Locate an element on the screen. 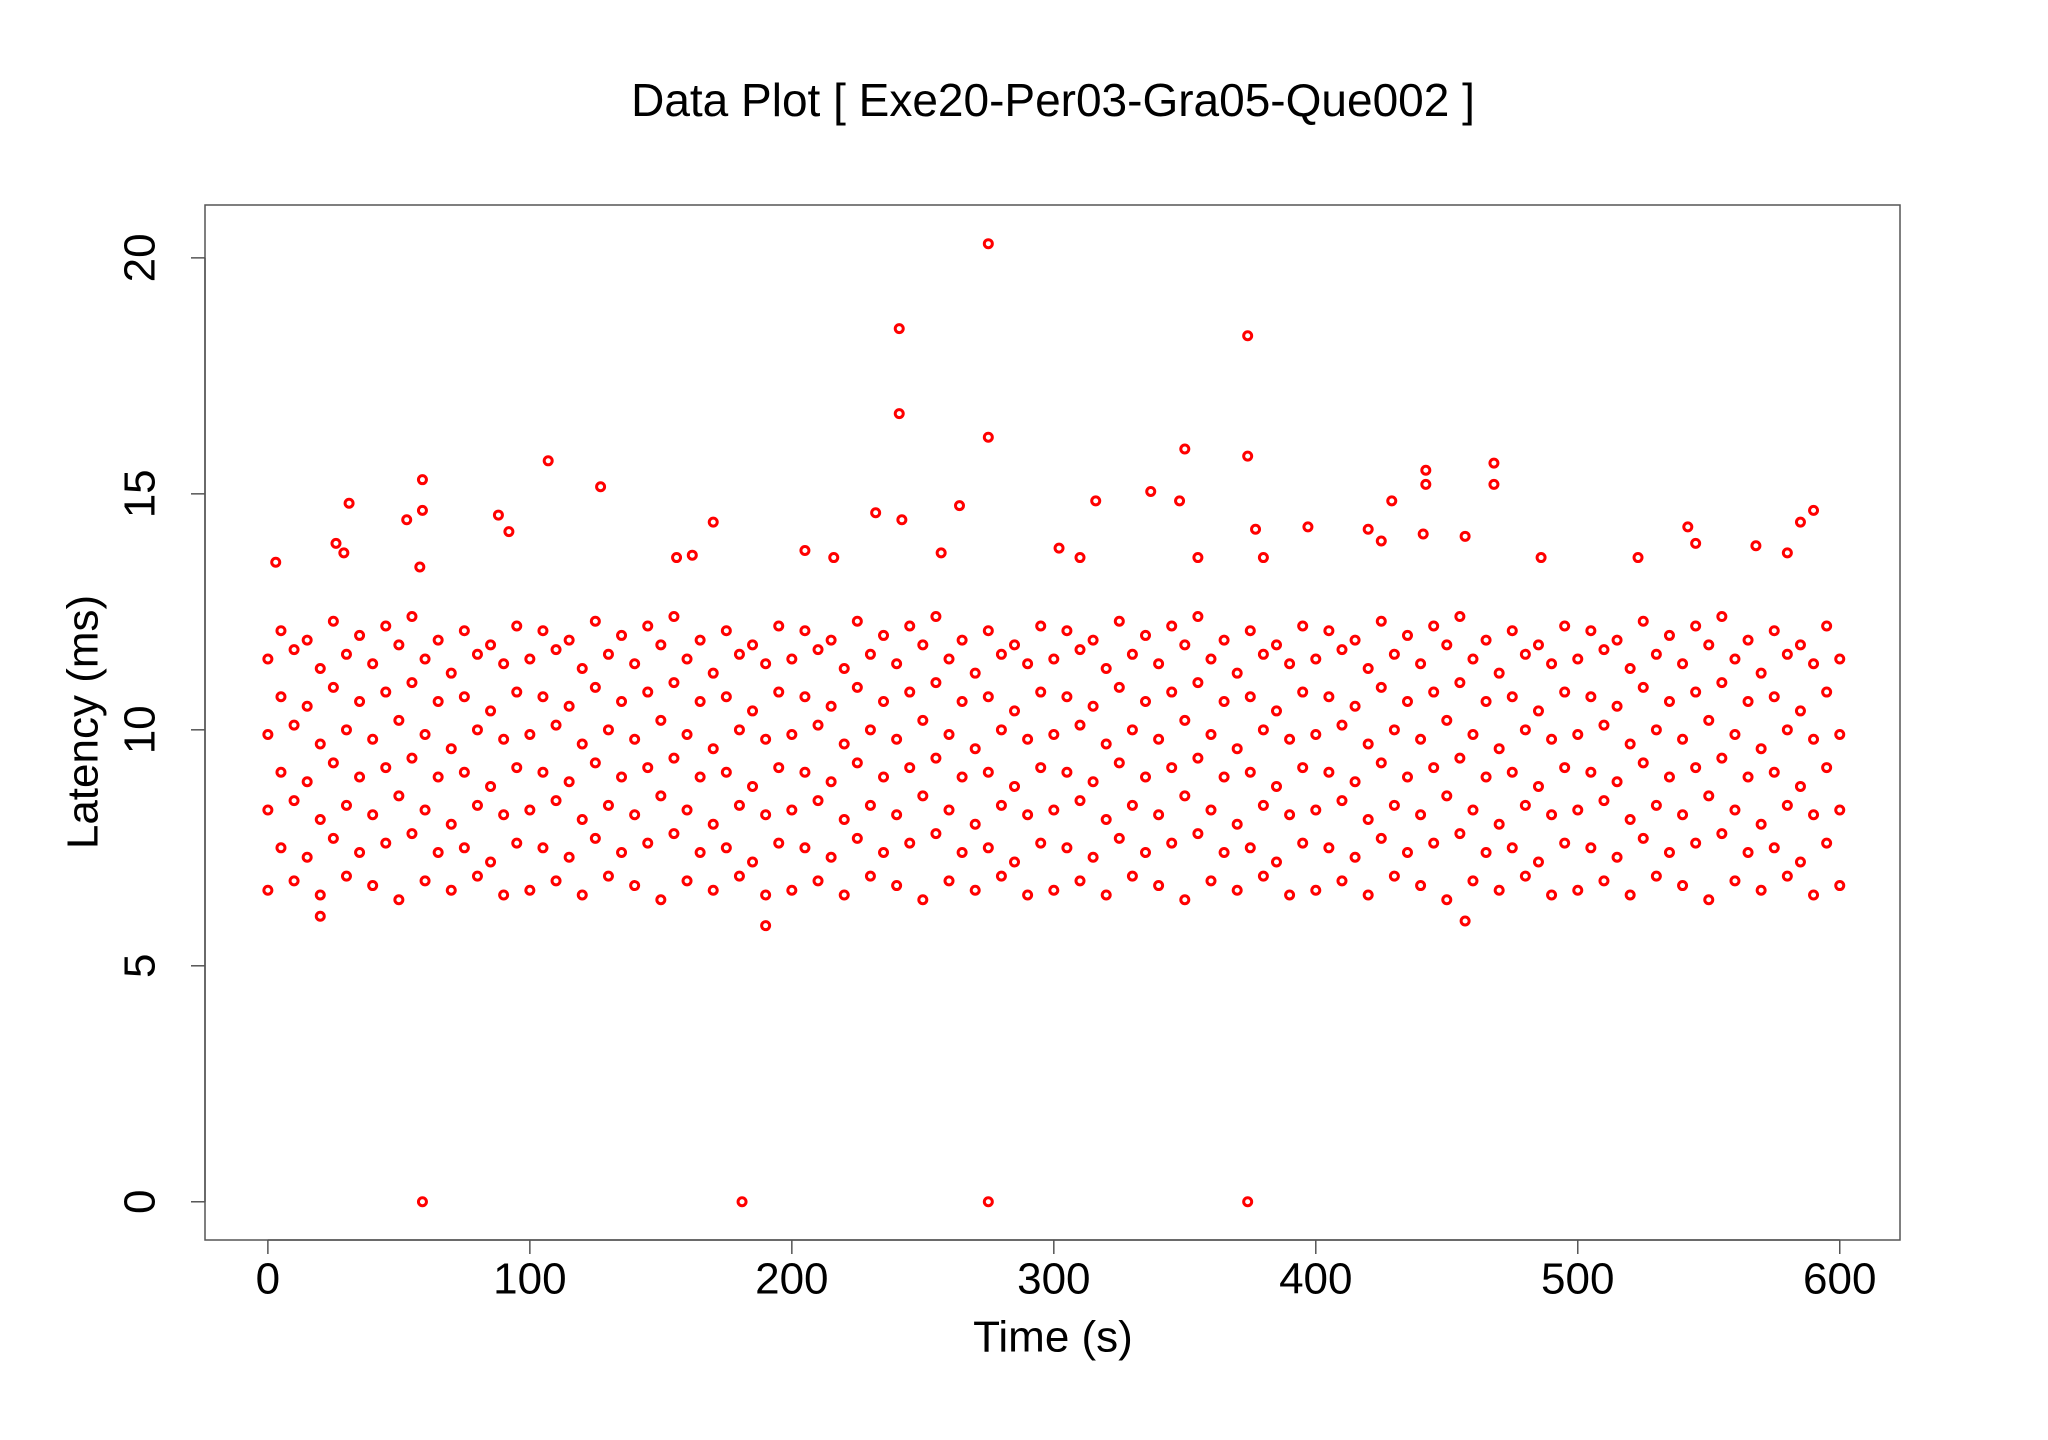 This screenshot has height=1440, width=2048. x-tick-label: 0 is located at coordinates (268, 1279).